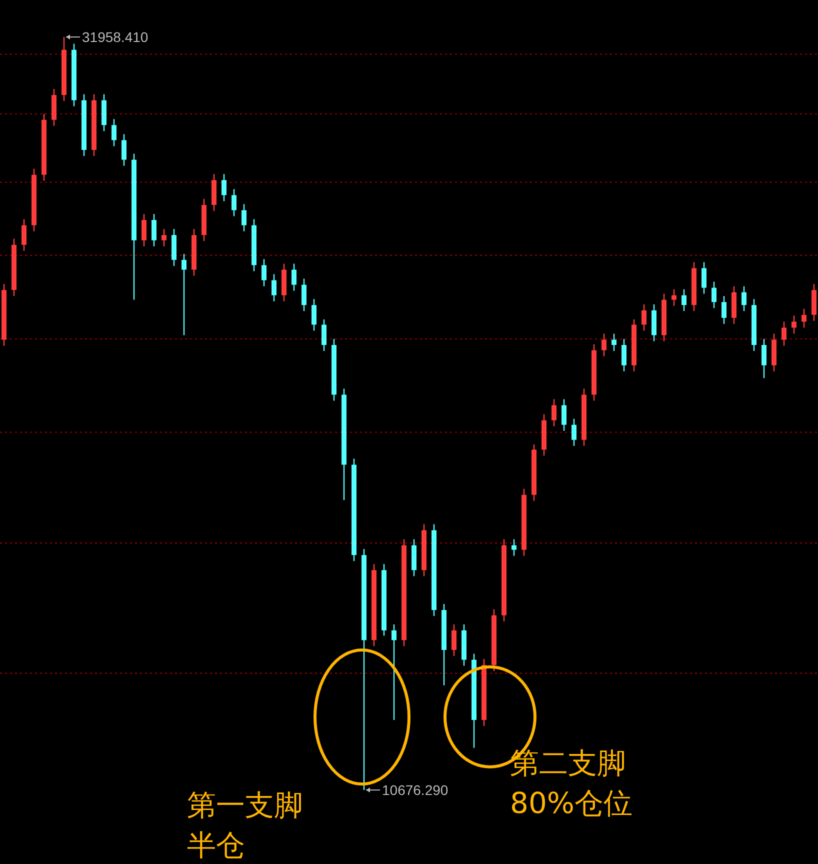  What do you see at coordinates (216, 845) in the screenshot?
I see `text: 半仓` at bounding box center [216, 845].